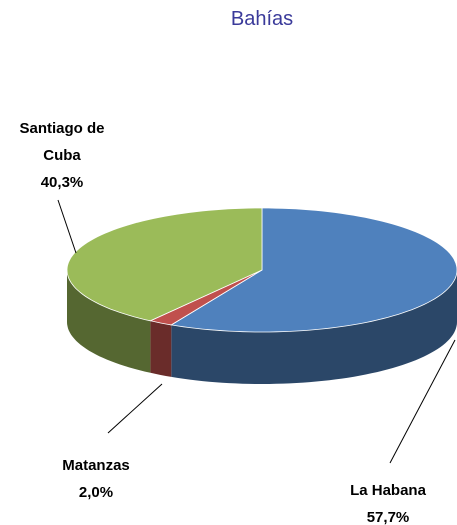 Image resolution: width=457 pixels, height=525 pixels. What do you see at coordinates (388, 490) in the screenshot?
I see `category-label: La Habana` at bounding box center [388, 490].